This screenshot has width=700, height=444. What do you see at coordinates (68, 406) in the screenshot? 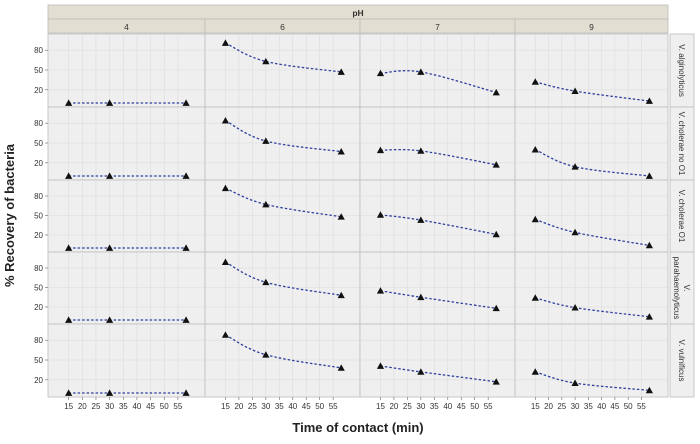
I see `x-tick-label: 15` at bounding box center [68, 406].